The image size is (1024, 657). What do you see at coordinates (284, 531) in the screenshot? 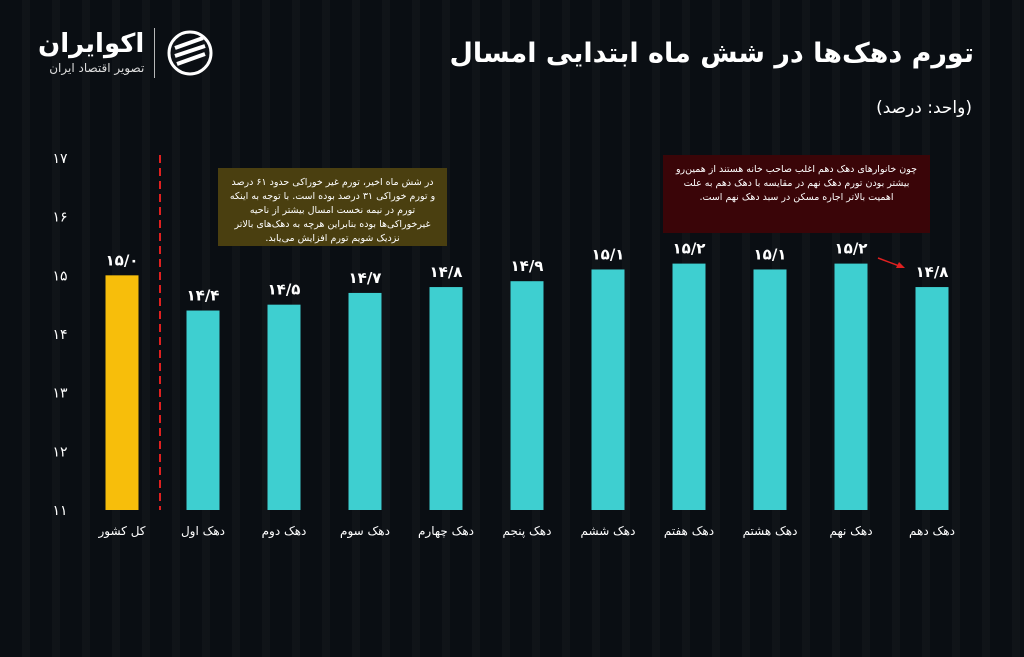
I see `category-label: دهک دوم` at bounding box center [284, 531].